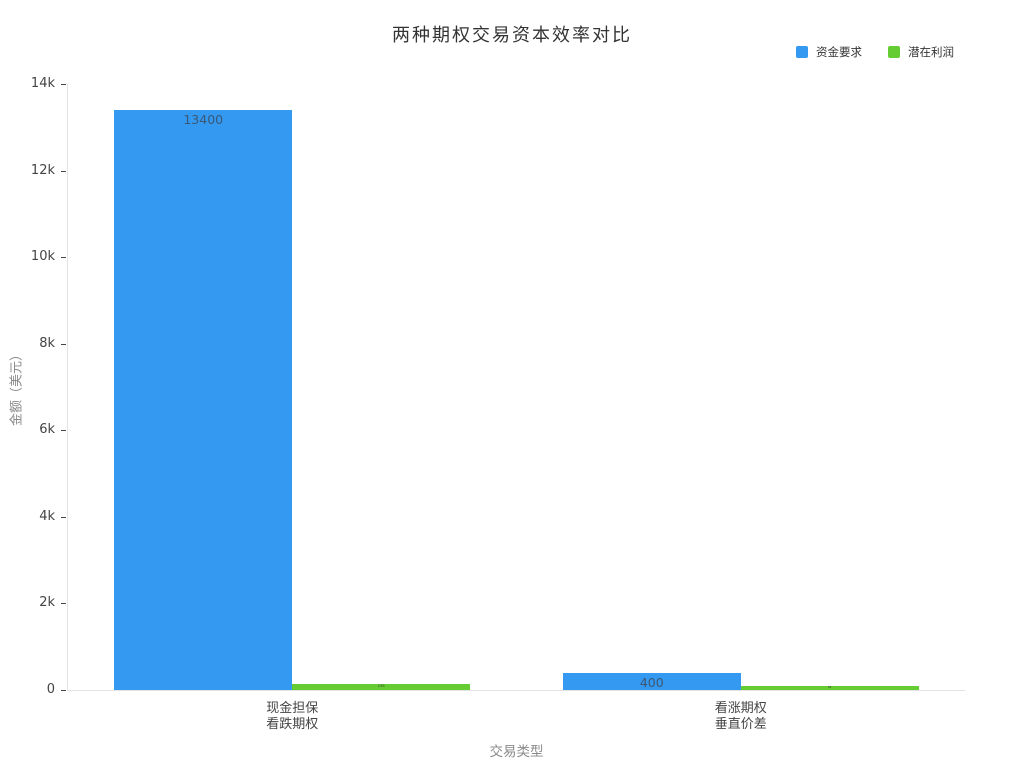 This screenshot has height=768, width=1024. What do you see at coordinates (47, 603) in the screenshot?
I see `y-tick-label: 2k` at bounding box center [47, 603].